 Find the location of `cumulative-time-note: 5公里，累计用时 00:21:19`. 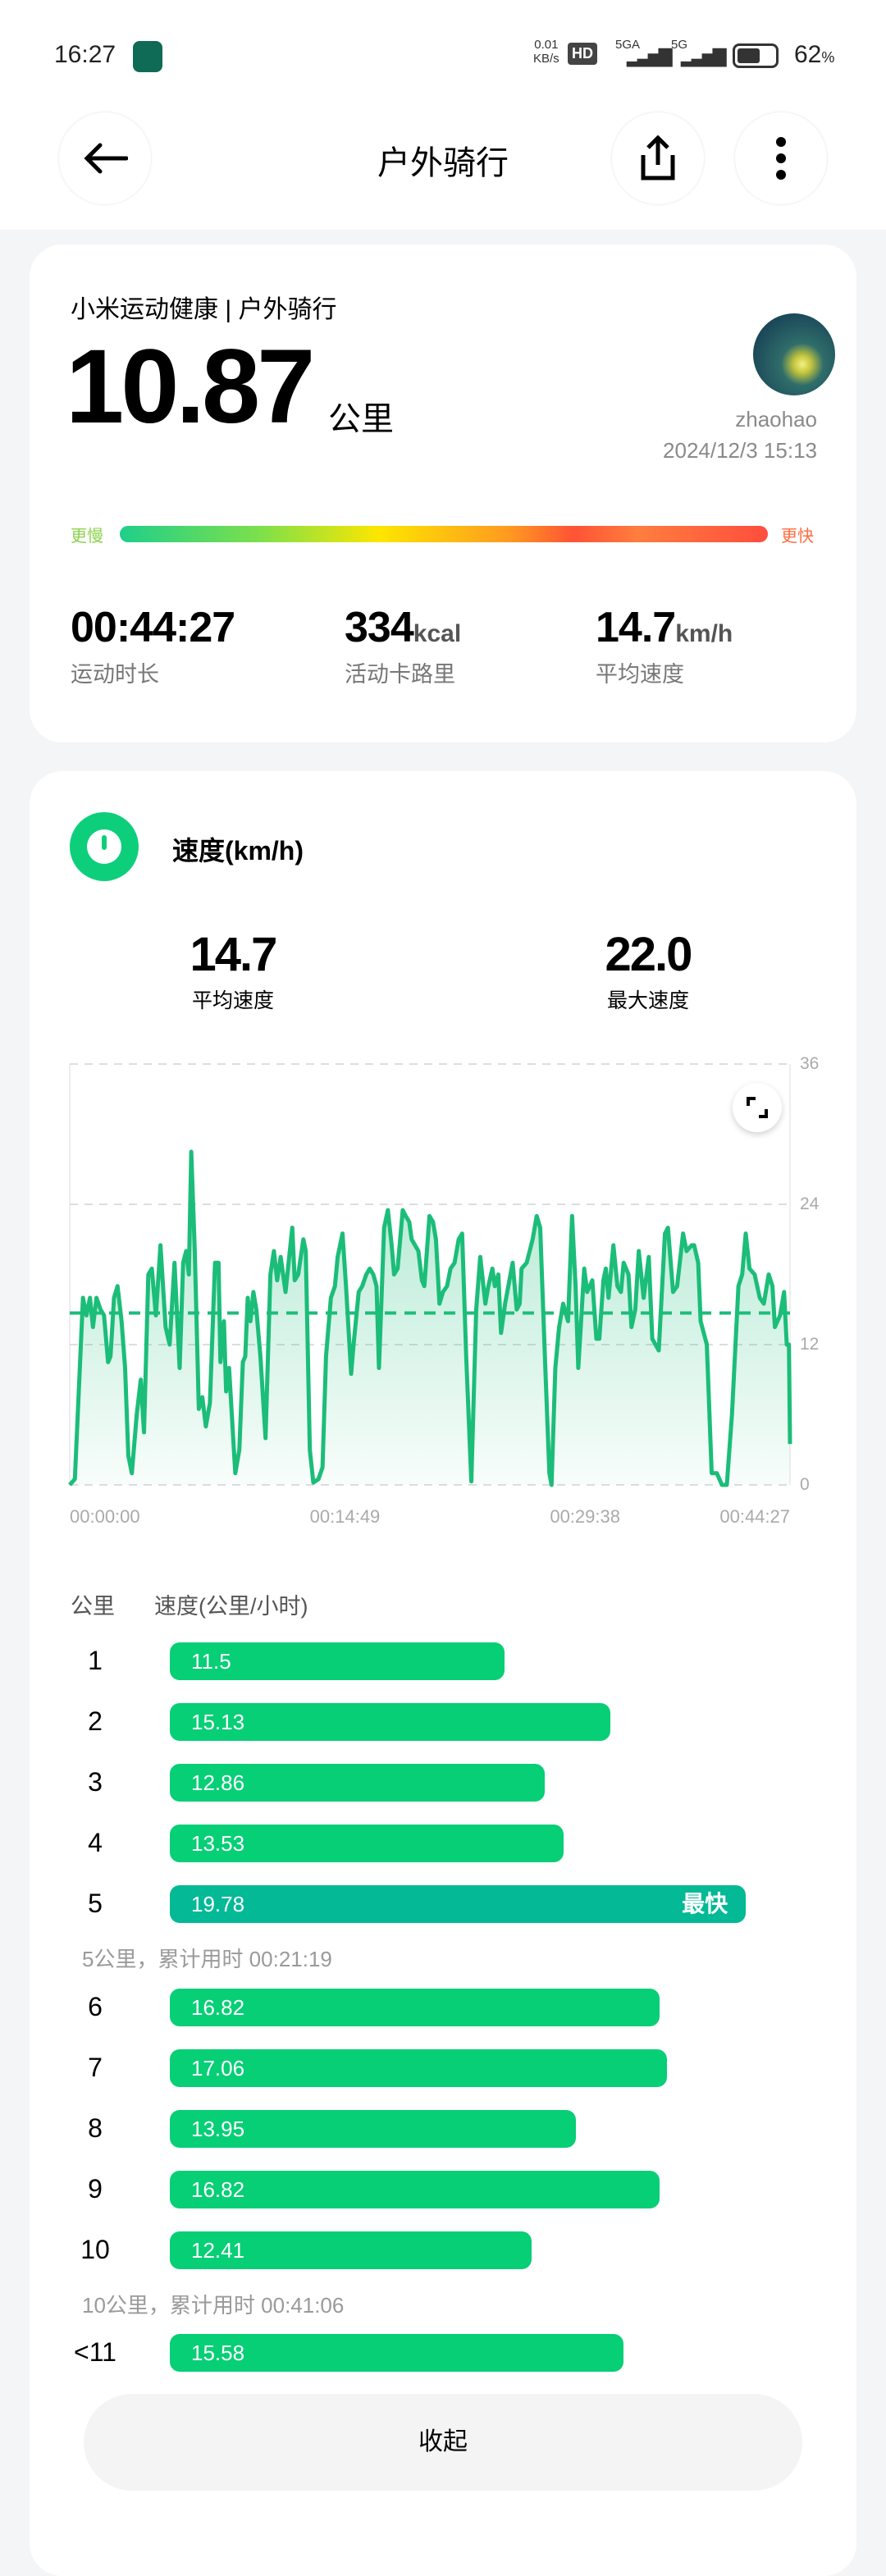

cumulative-time-note: 5公里，累计用时 00:21:19 is located at coordinates (207, 1959).